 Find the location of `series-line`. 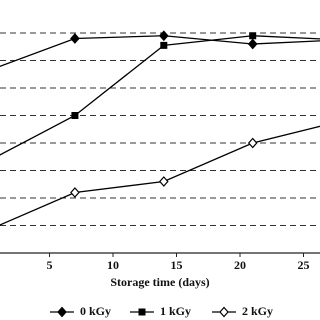

series-line is located at coordinates (160, 51).